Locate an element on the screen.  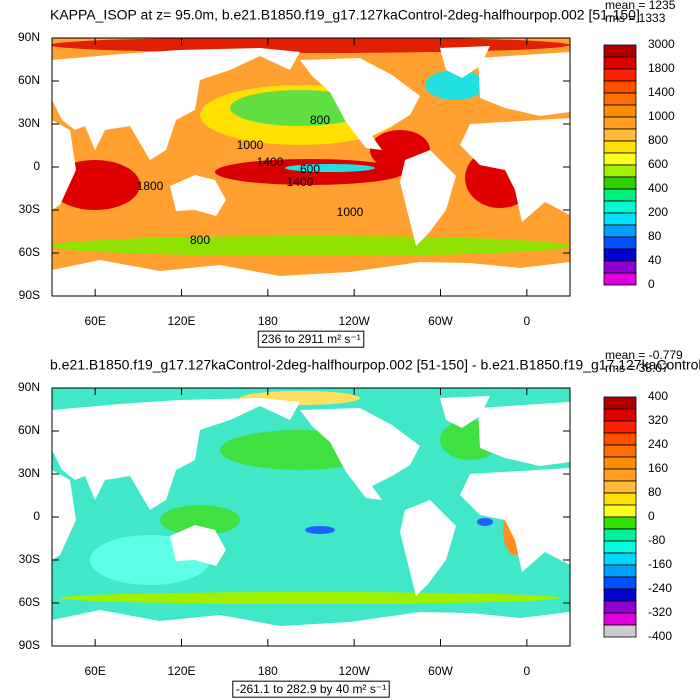
colorbar-label: 200 is located at coordinates (658, 212).